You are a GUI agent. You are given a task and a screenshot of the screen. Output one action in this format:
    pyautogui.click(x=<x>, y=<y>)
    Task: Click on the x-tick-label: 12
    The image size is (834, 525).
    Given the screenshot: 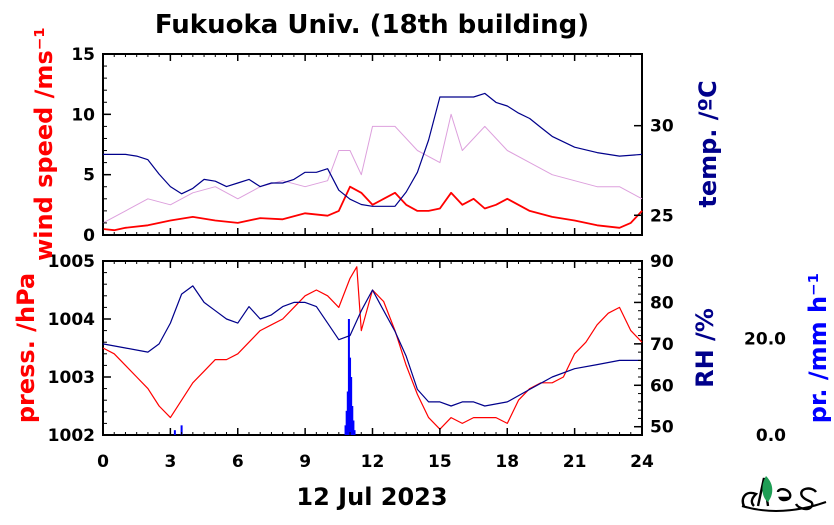 What is the action you would take?
    pyautogui.click(x=373, y=462)
    